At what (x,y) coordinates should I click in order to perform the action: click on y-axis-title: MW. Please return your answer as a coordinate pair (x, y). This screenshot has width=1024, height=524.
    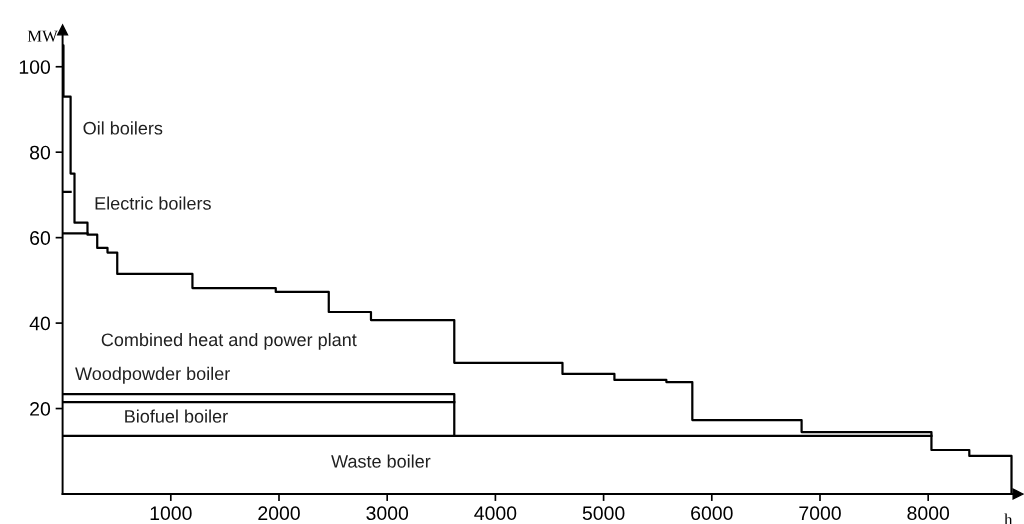
    Looking at the image, I should click on (42, 36).